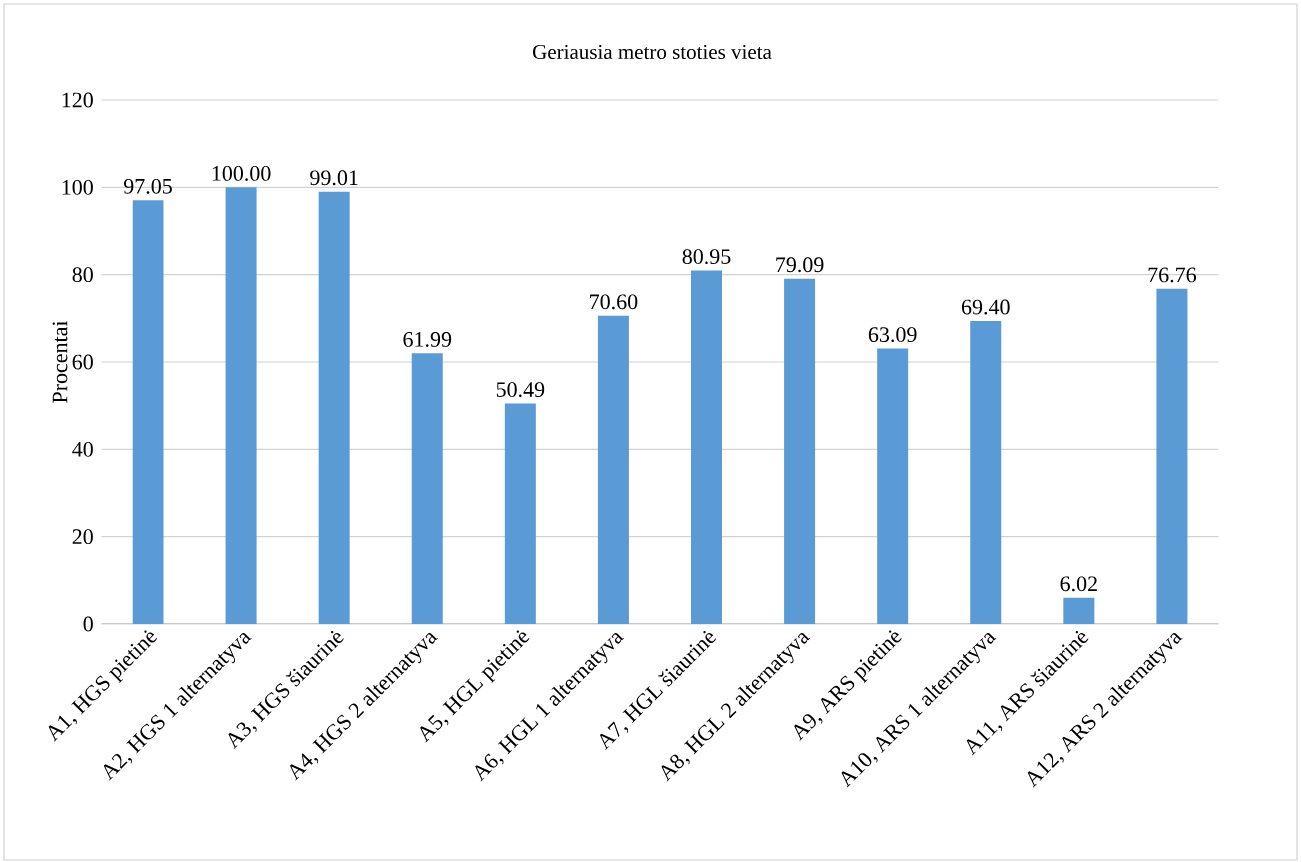 Image resolution: width=1301 pixels, height=862 pixels. Describe the element at coordinates (60, 361) in the screenshot. I see `y-axis-title: Procentai` at that location.